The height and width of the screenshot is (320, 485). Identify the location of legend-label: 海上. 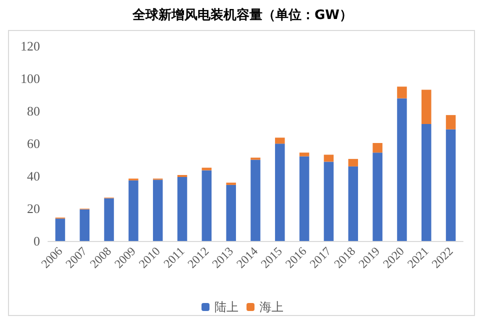
(272, 307).